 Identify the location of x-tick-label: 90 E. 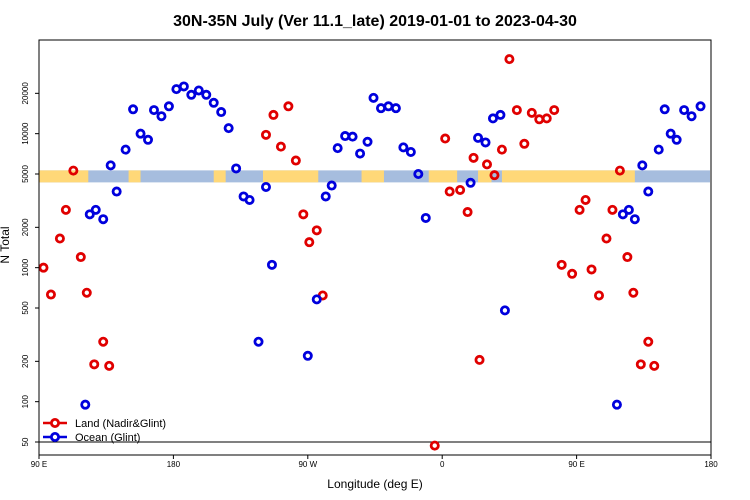
(576, 464).